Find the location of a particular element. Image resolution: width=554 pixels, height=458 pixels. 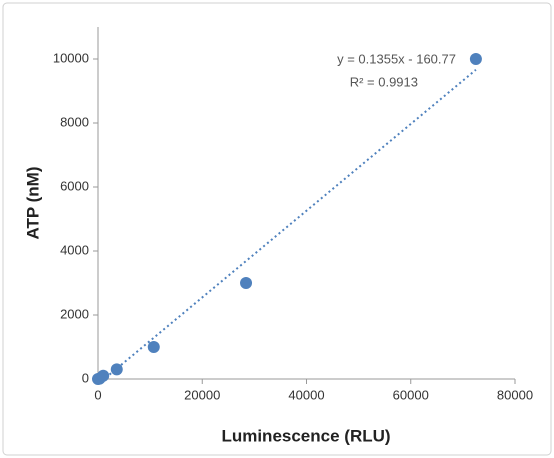

y-axis-title: ATP (nM) is located at coordinates (32, 202).